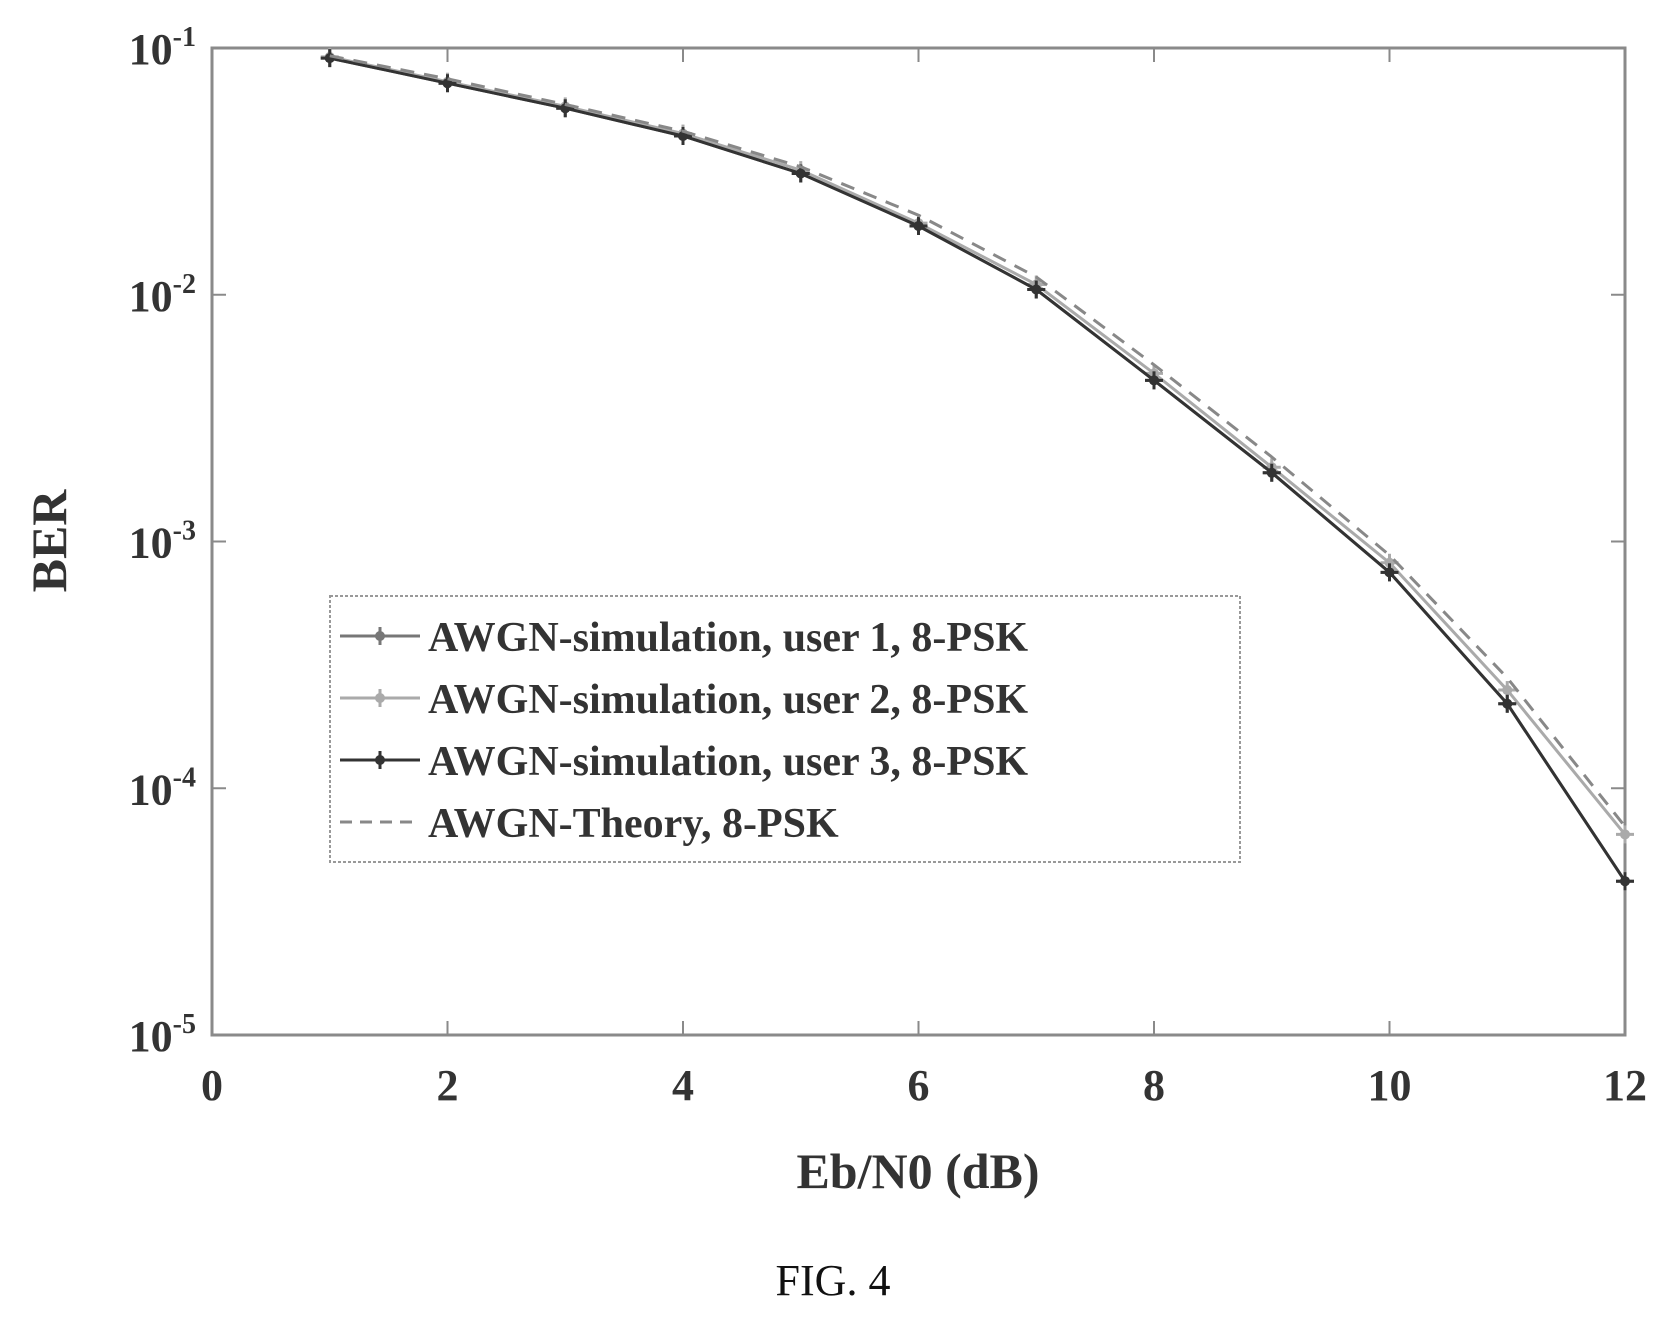  I want to click on x-tick-label: 8, so click(1154, 1085).